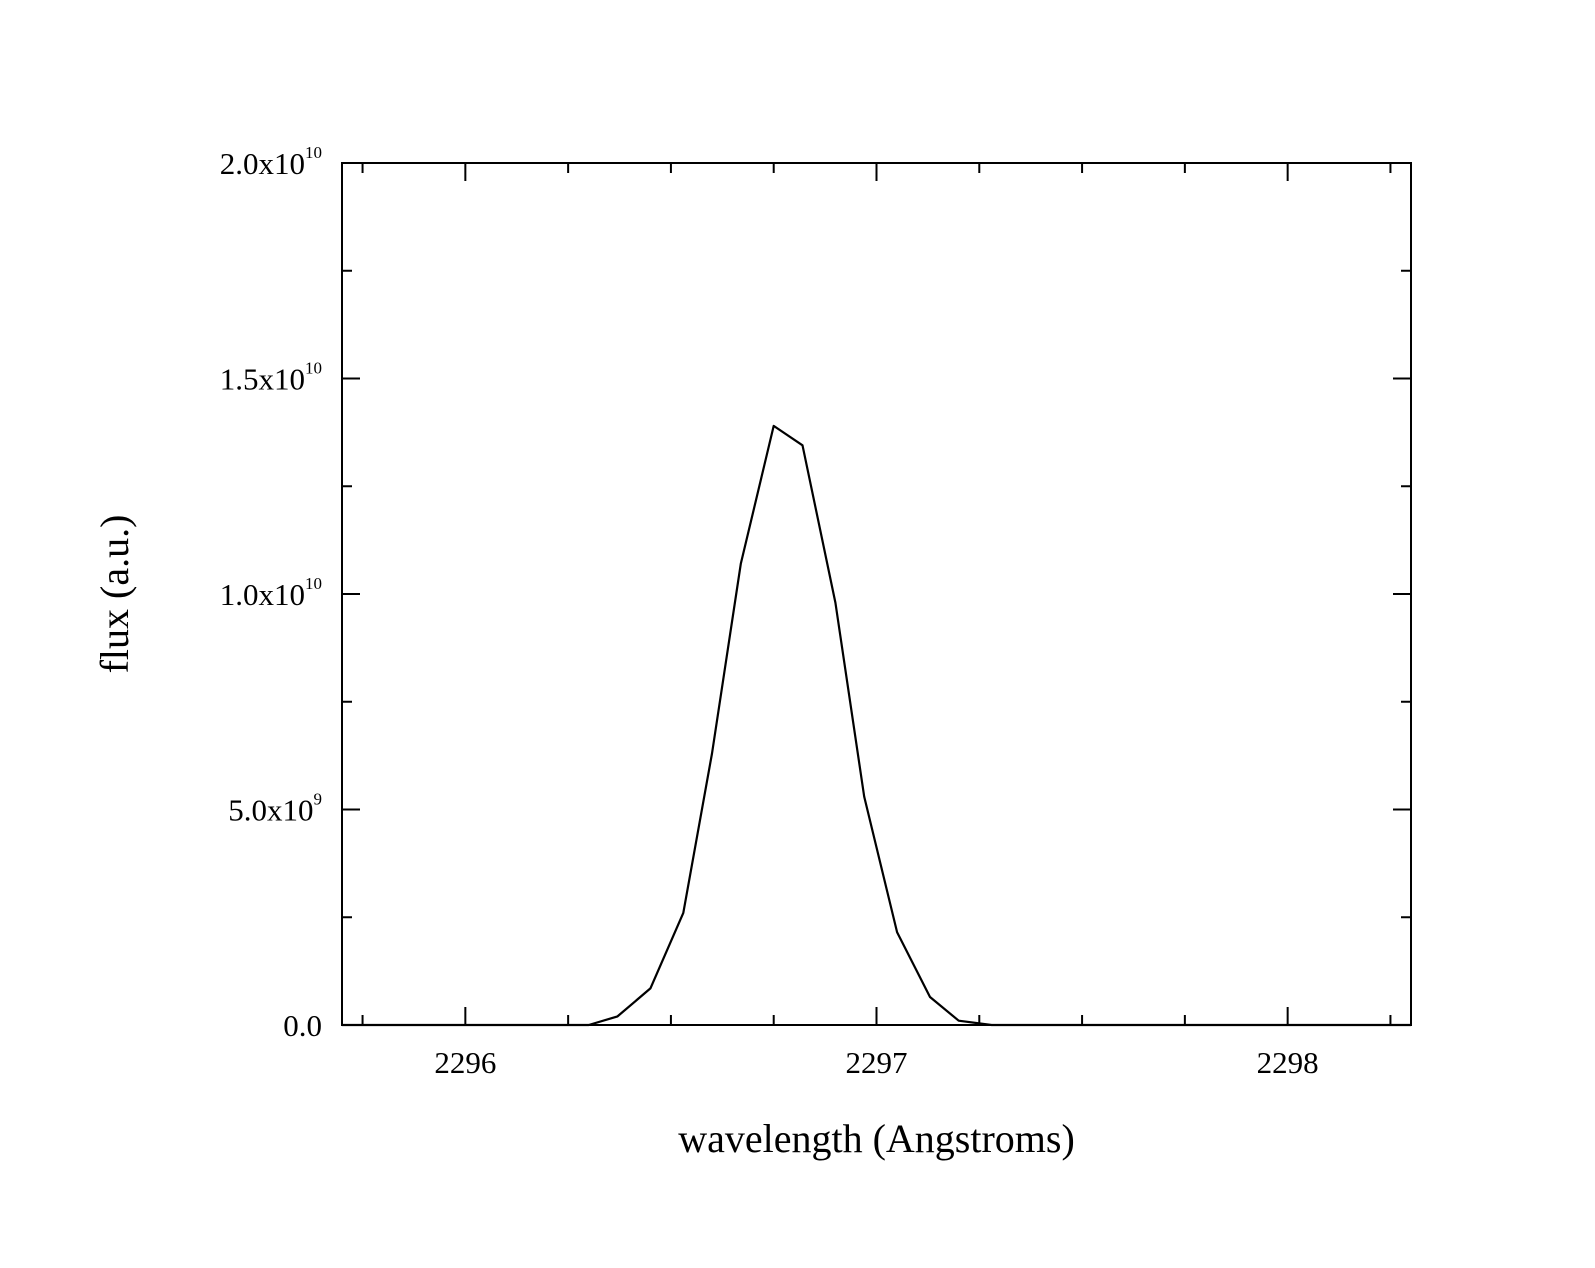 The width and height of the screenshot is (1595, 1268). I want to click on y-tick-mantissa: 5.0x10, so click(270, 810).